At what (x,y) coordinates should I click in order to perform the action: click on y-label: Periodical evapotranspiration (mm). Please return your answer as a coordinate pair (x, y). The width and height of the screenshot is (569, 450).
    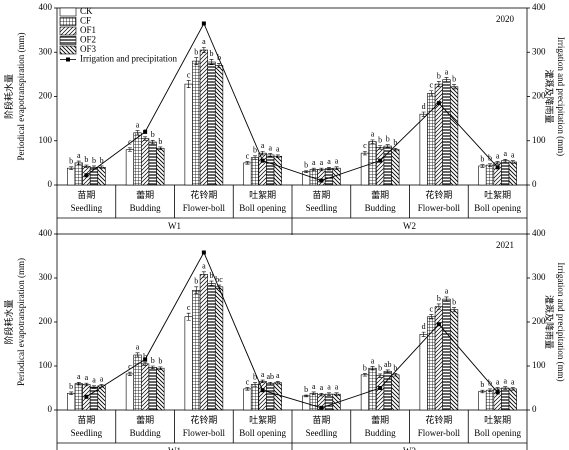
    Looking at the image, I should click on (21, 322).